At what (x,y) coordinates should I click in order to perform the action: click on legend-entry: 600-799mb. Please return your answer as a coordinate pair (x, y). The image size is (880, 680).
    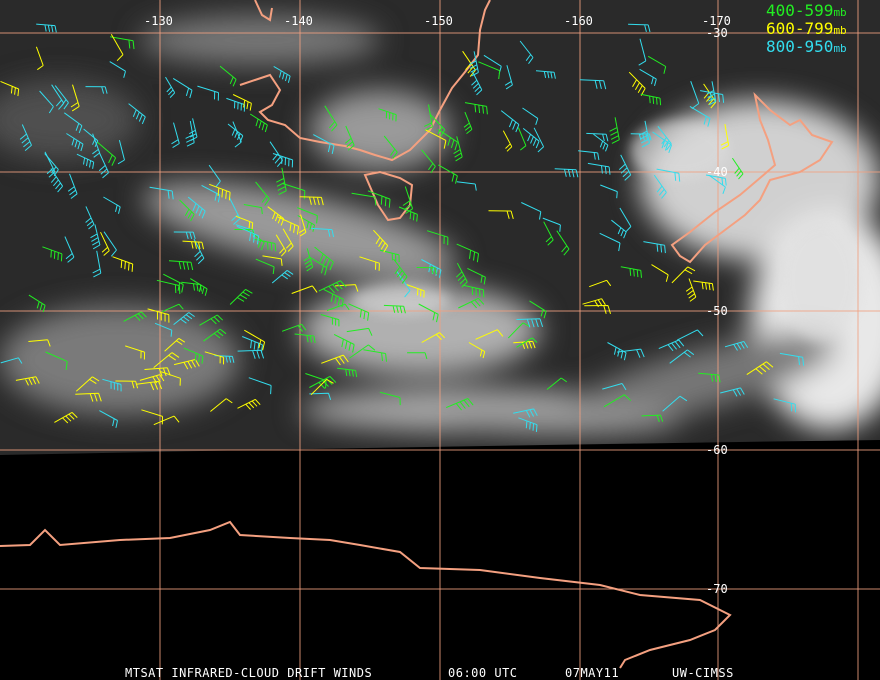
    Looking at the image, I should click on (806, 28).